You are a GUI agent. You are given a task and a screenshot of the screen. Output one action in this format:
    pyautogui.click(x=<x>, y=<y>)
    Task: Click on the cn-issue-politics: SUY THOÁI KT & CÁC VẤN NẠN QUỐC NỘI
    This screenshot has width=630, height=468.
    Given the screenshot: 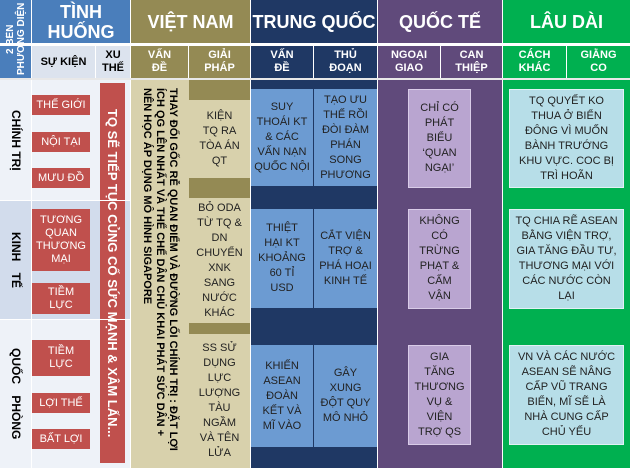 What is the action you would take?
    pyautogui.click(x=282, y=137)
    